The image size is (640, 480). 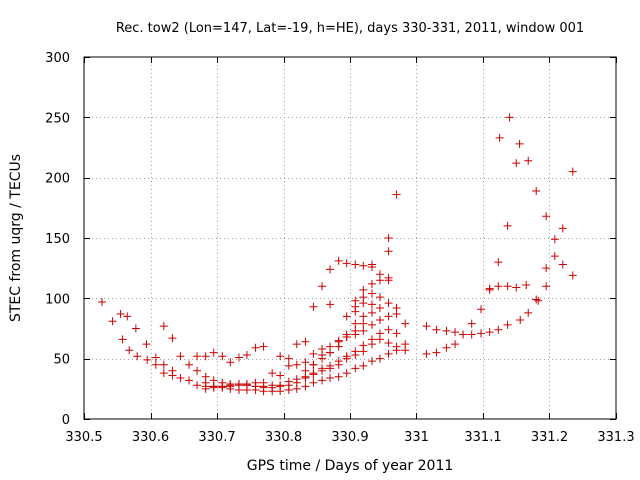 I want to click on x-tick-label: 330.8, so click(x=283, y=437).